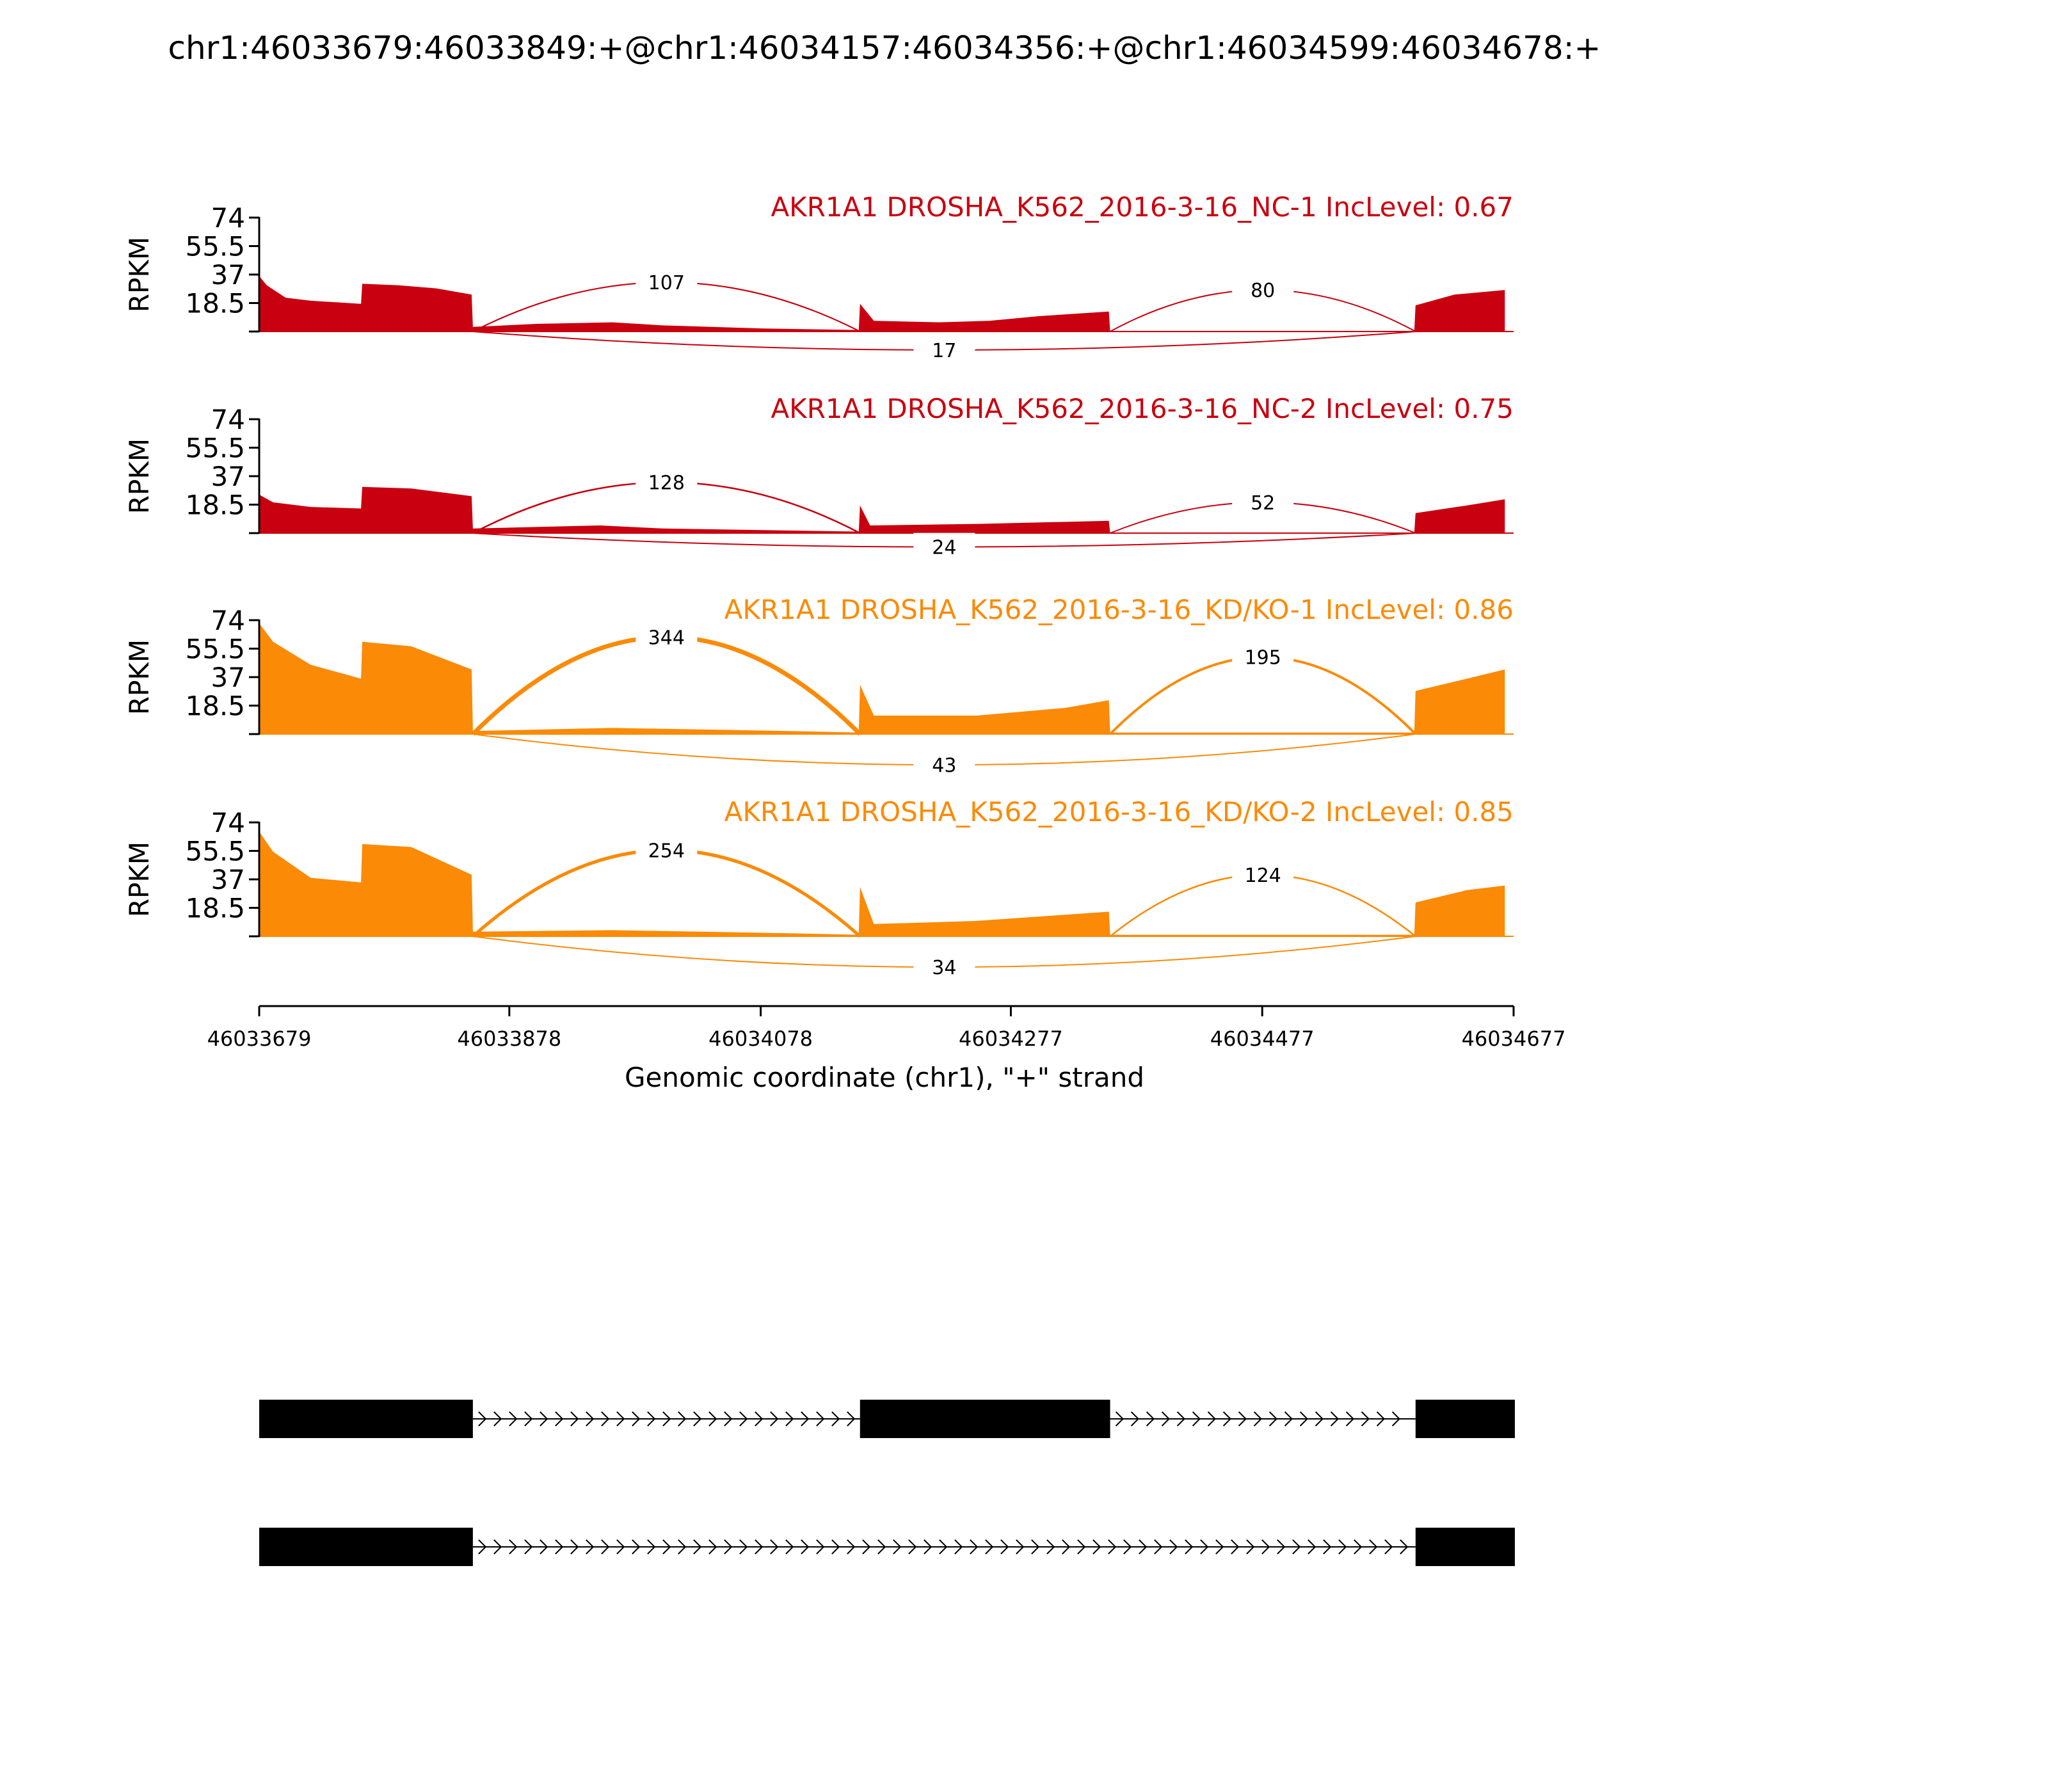  Describe the element at coordinates (1262, 1039) in the screenshot. I see `x-tick-label: 46034477` at that location.